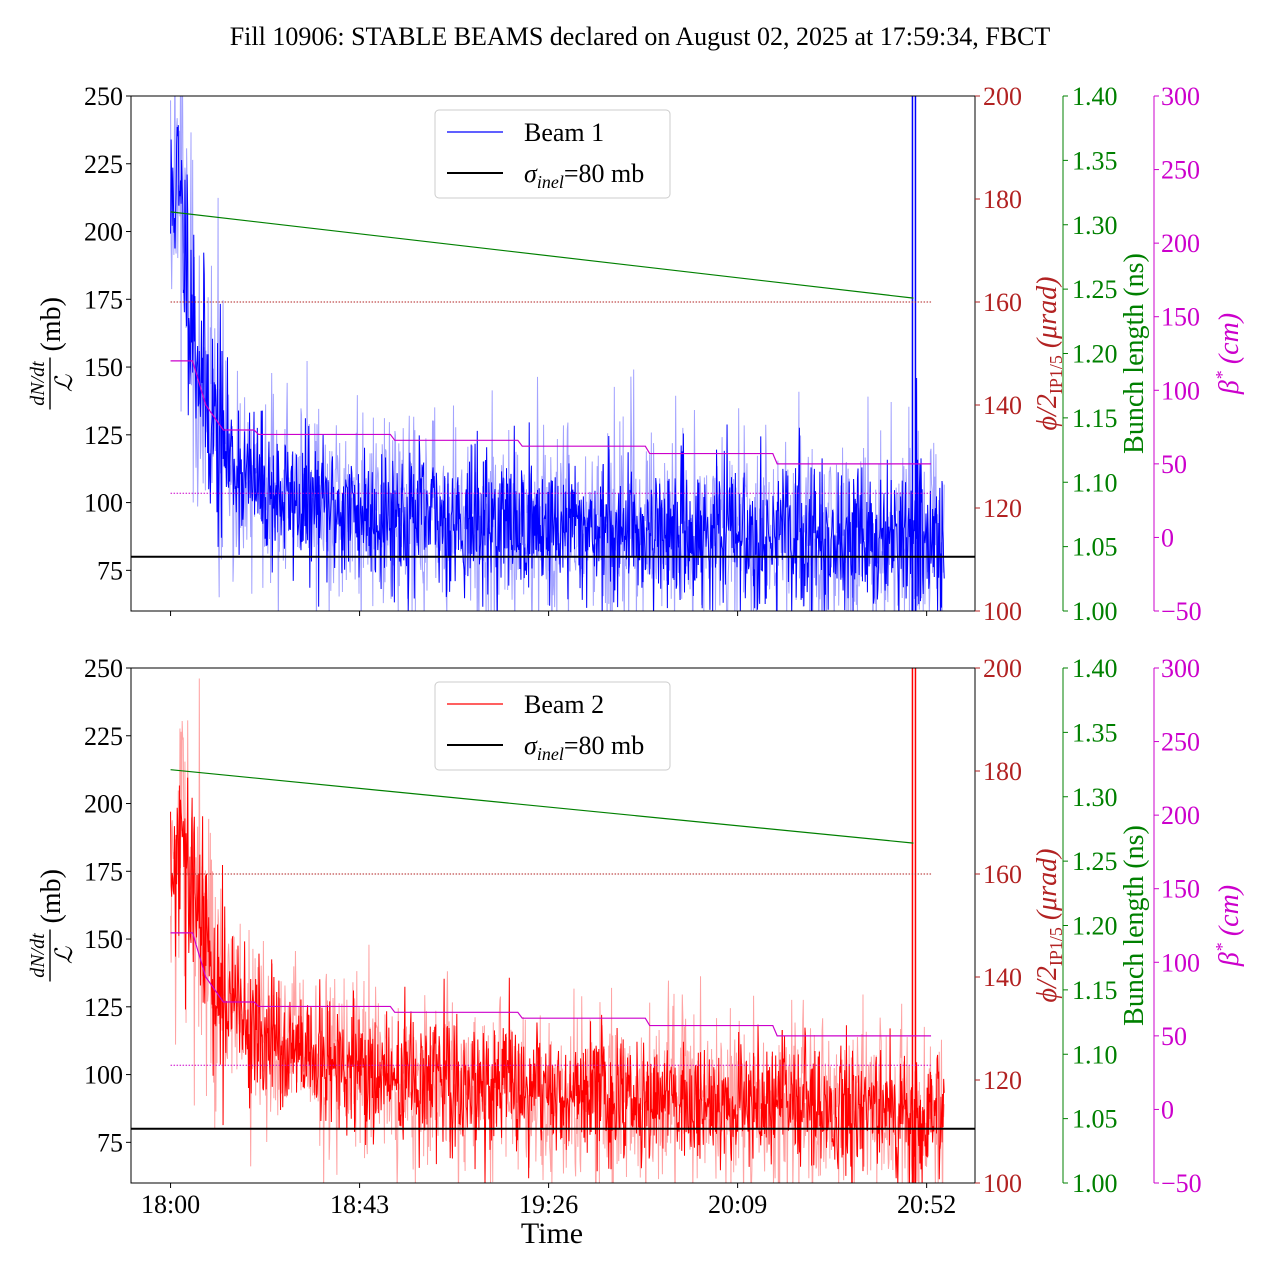 The image size is (1280, 1280). Describe the element at coordinates (926, 1204) in the screenshot. I see `x-tick-label: 20:52` at that location.